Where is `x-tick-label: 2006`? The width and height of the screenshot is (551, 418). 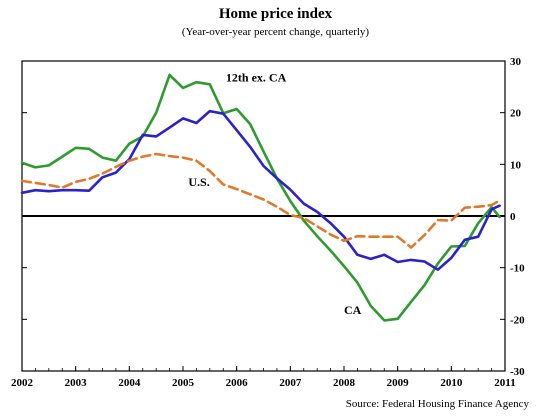 x-tick-label: 2006 is located at coordinates (237, 383).